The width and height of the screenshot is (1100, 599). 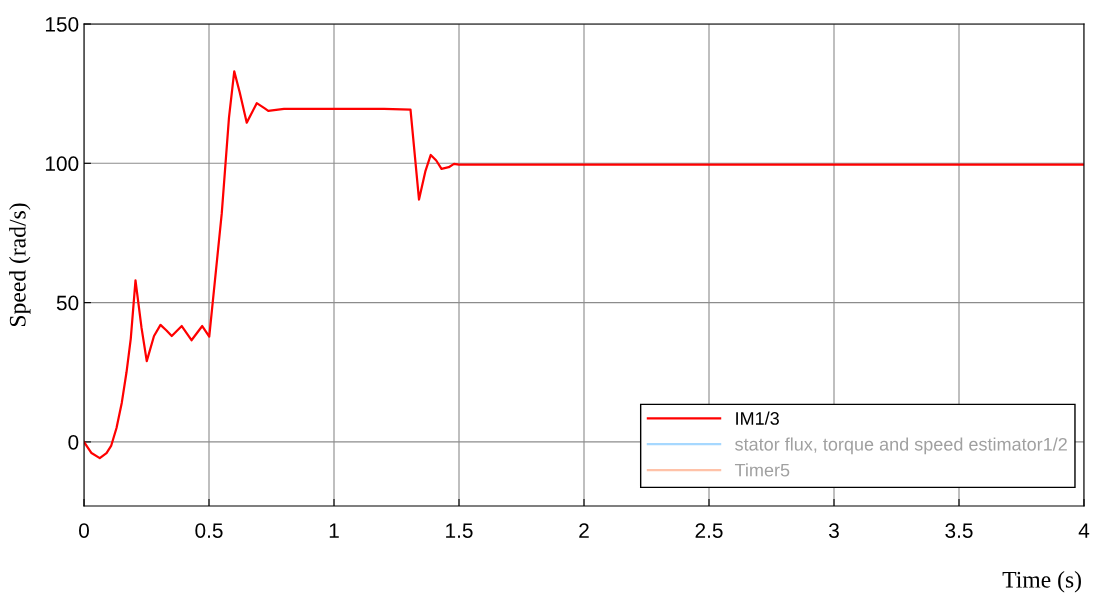 I want to click on x-tick-label: 2.5, so click(x=709, y=530).